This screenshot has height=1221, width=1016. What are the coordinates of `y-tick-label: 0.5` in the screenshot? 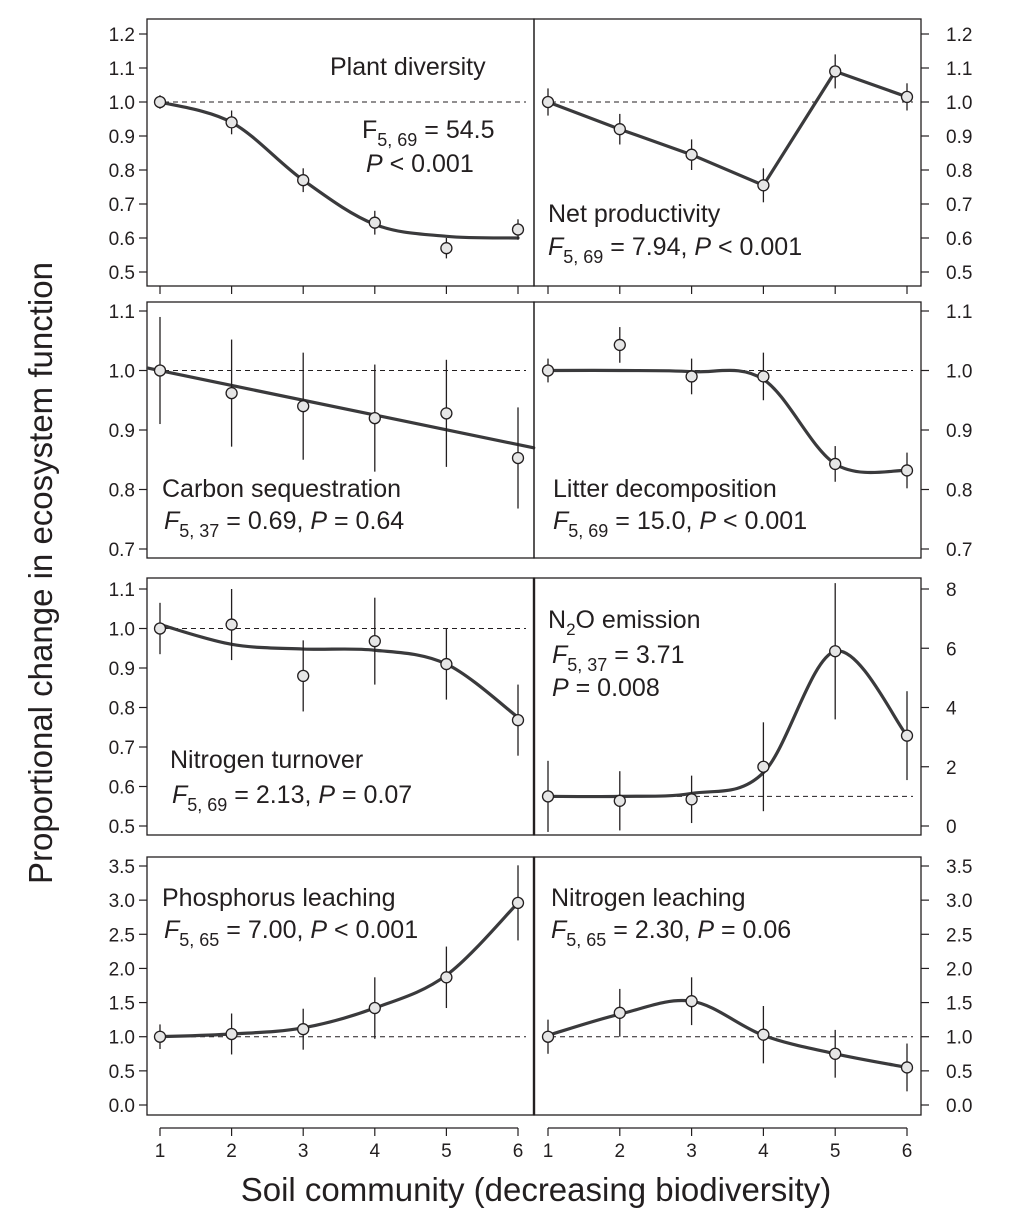 It's located at (959, 1072).